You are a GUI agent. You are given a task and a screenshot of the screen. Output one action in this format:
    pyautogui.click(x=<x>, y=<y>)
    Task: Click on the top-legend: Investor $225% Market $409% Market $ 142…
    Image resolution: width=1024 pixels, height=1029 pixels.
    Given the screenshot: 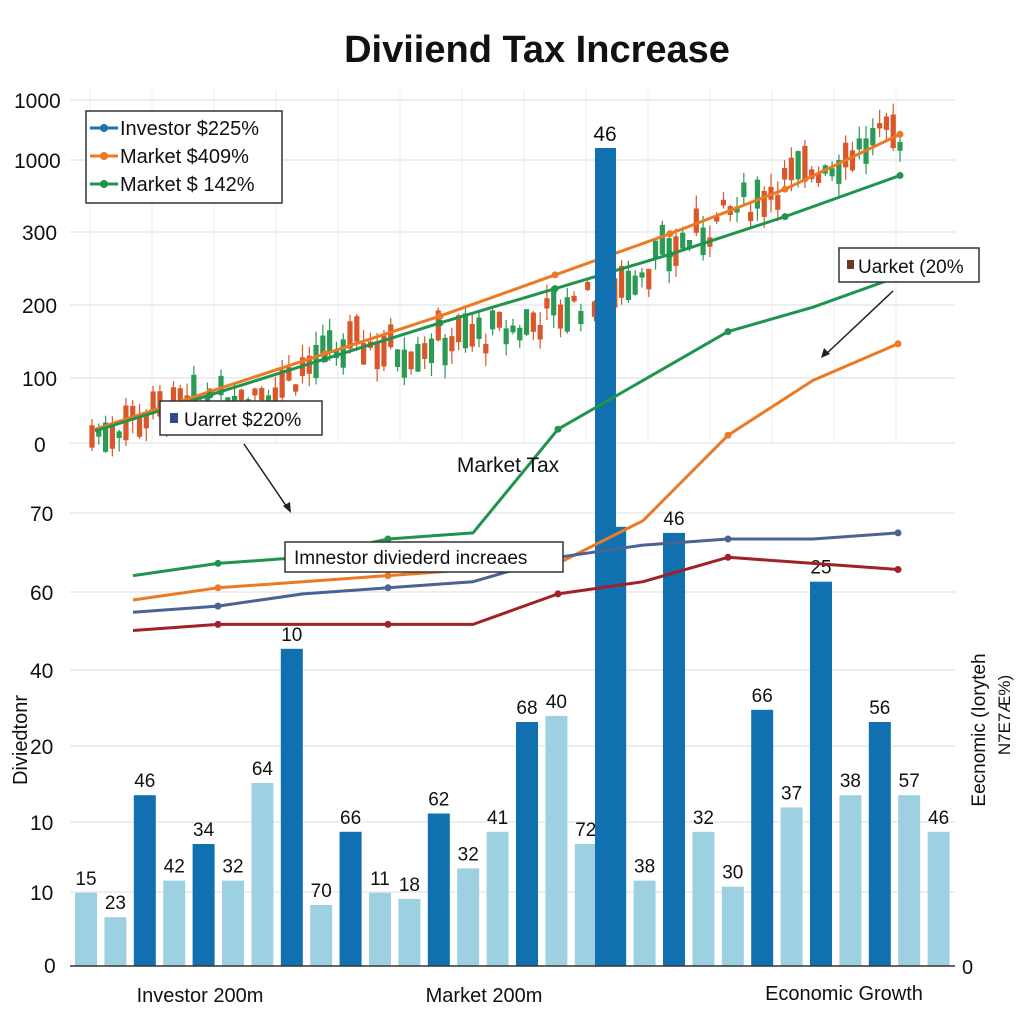 What is the action you would take?
    pyautogui.click(x=184, y=157)
    